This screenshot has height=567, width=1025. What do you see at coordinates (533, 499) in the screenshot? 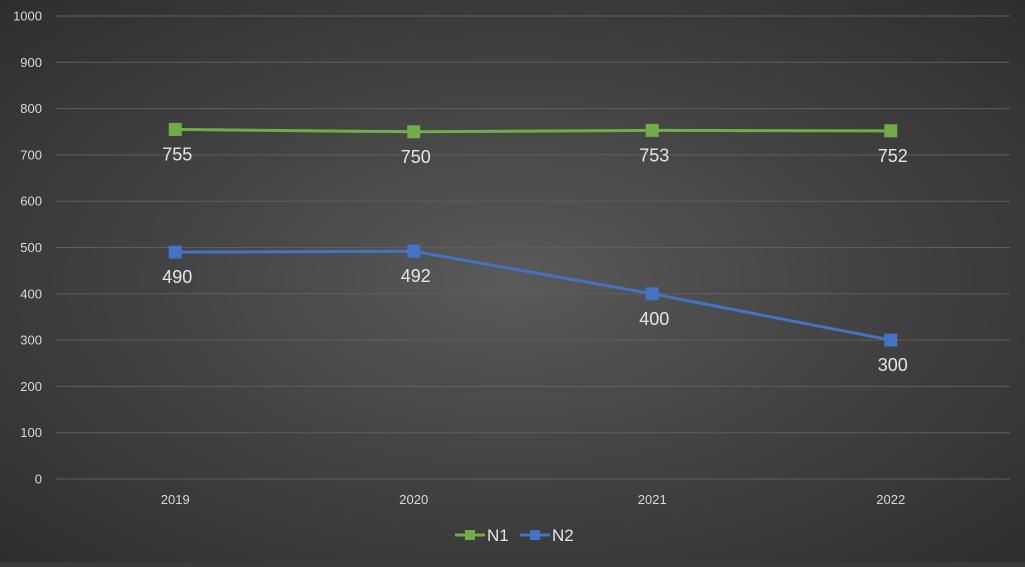
I see `x-axis-tick-labels: 2019 2020 2021 2022` at bounding box center [533, 499].